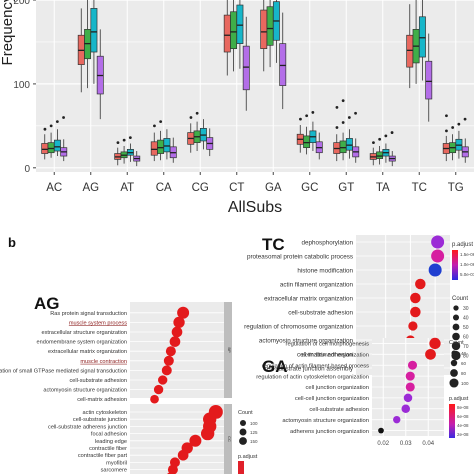 The width and height of the screenshot is (474, 474). What do you see at coordinates (102, 400) in the screenshot?
I see `term-label: cell-matrix adhesion` at bounding box center [102, 400].